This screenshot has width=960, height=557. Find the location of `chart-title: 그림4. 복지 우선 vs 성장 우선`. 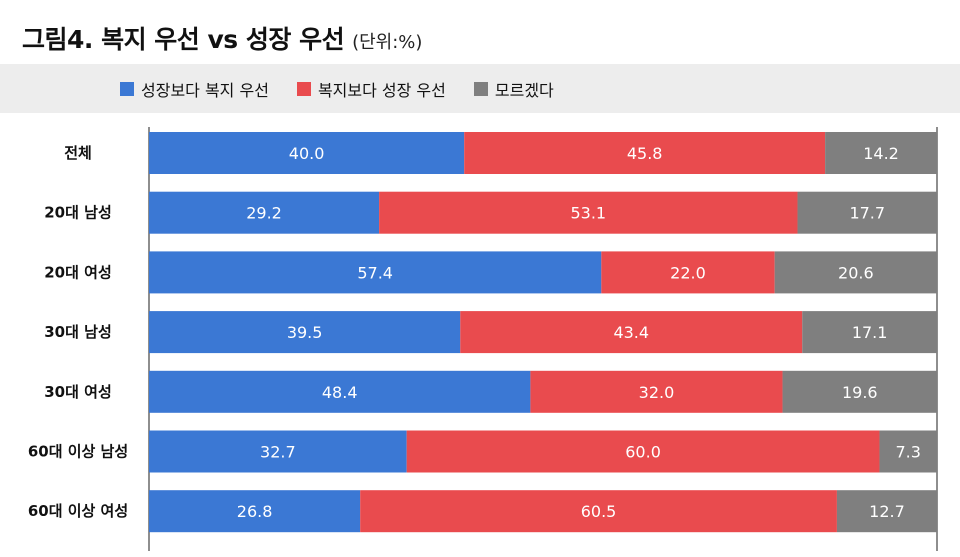

chart-title: 그림4. 복지 우선 vs 성장 우선 is located at coordinates (183, 39).